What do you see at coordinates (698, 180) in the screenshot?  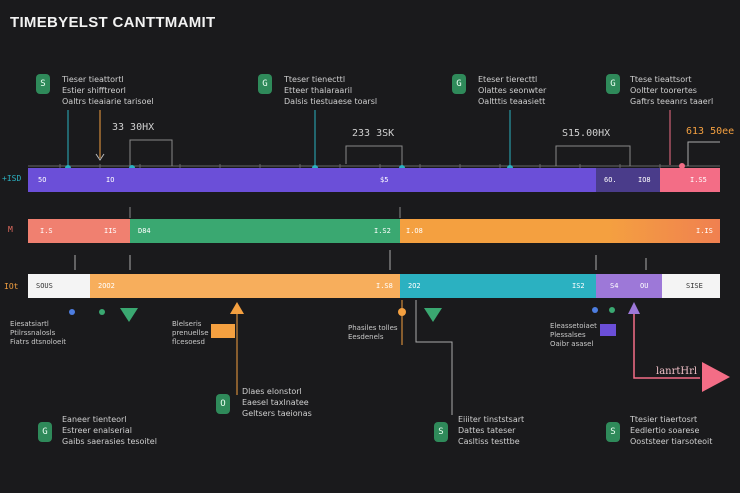 I see `segment-label: I.S5` at bounding box center [698, 180].